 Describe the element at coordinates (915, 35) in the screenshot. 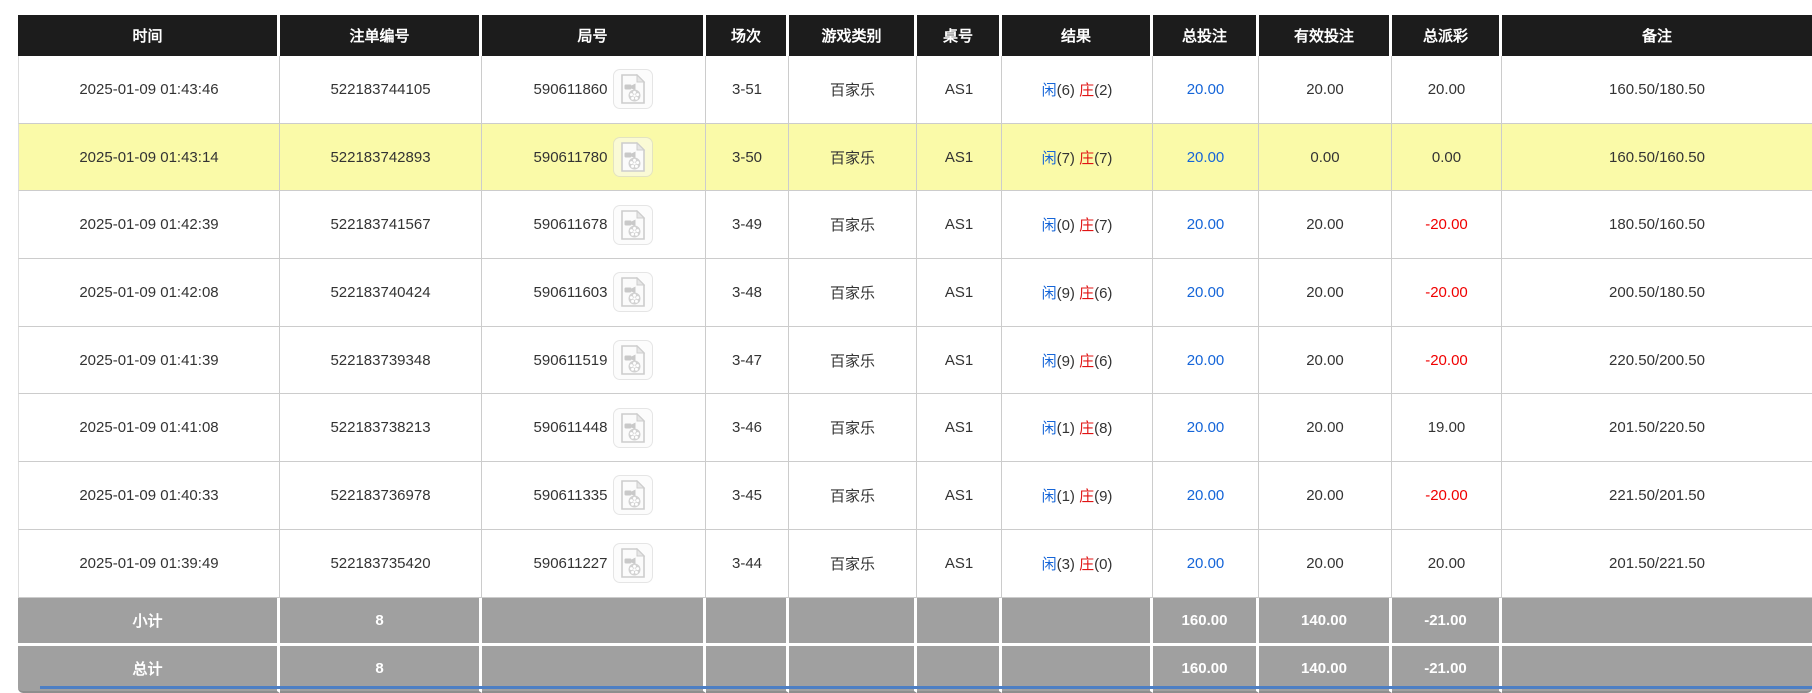

I see `table-header: 时间 注单编号 局号 场次 游戏类别 桌号 结果 总投注 有效投注 总派彩 备注` at that location.